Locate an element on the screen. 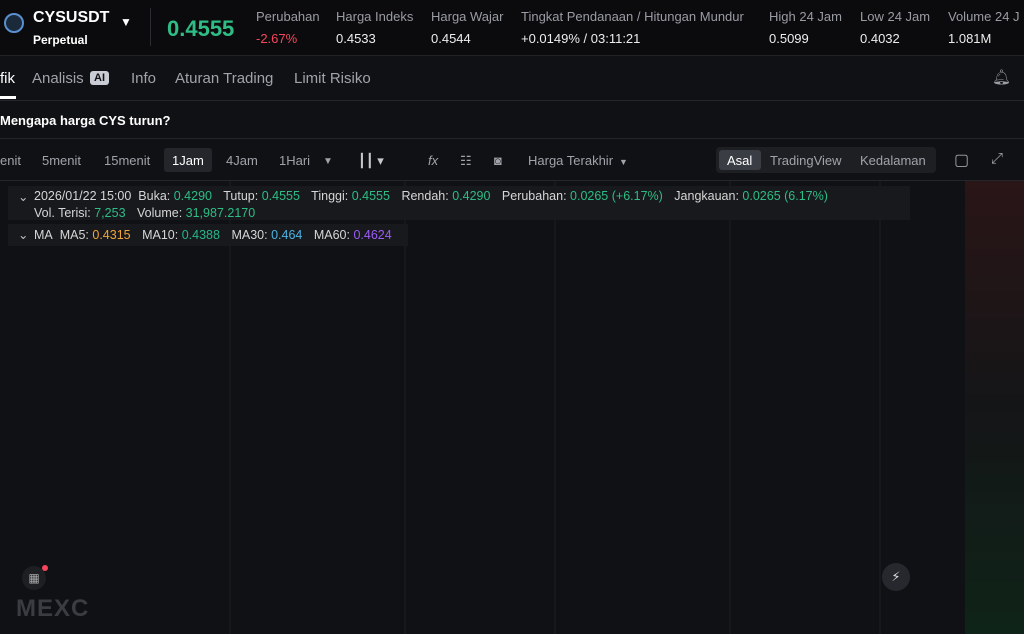  camera-icon: ◙ is located at coordinates (498, 160).